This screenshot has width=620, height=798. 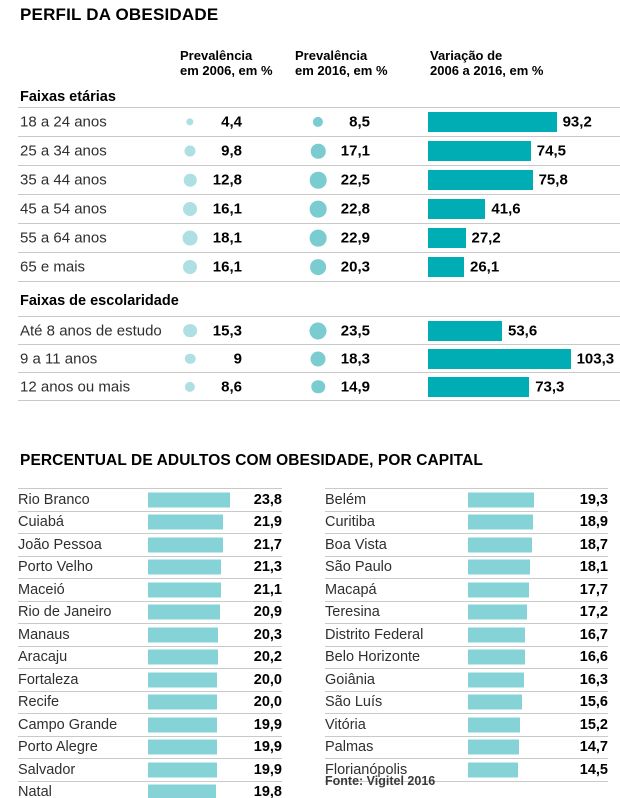 What do you see at coordinates (267, 612) in the screenshot?
I see `capital-value: 20,9` at bounding box center [267, 612].